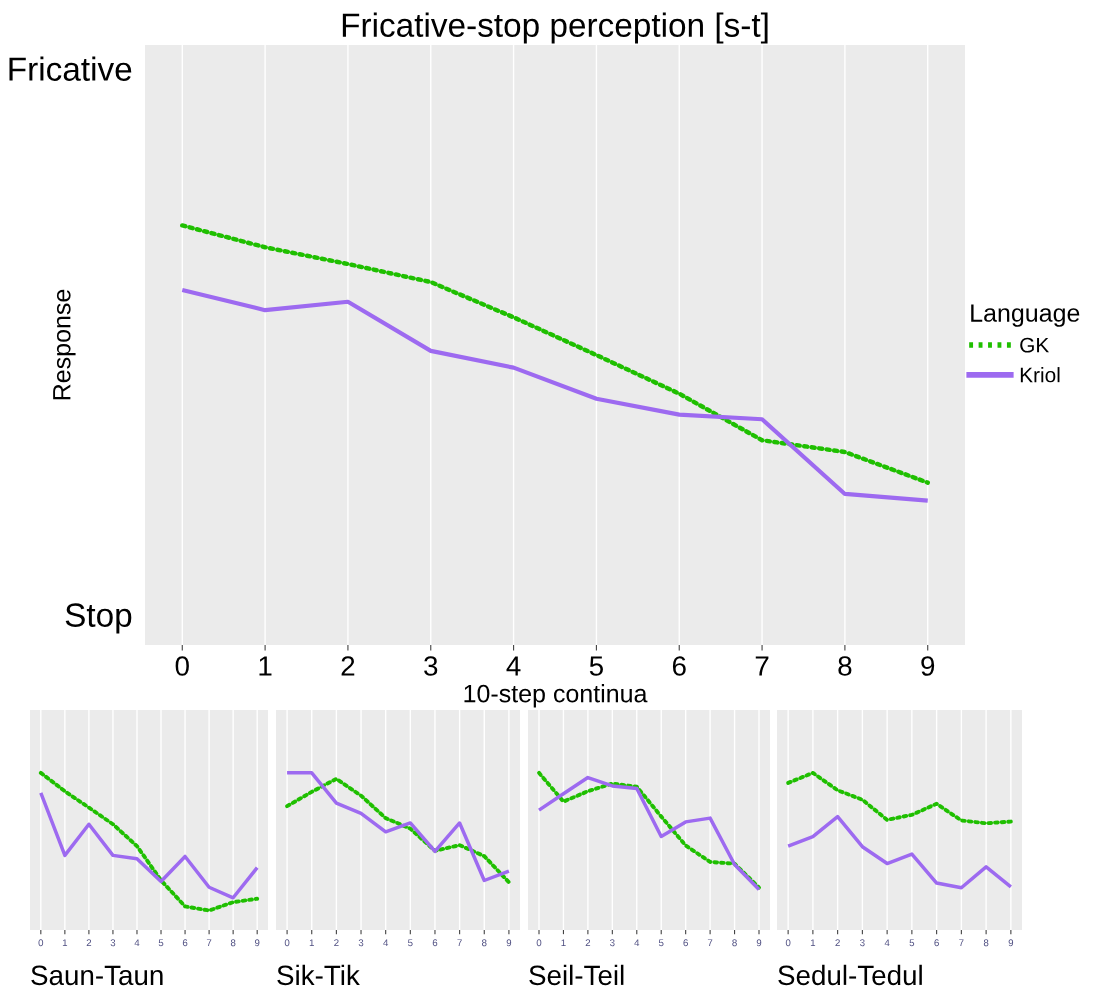 The width and height of the screenshot is (1103, 989). I want to click on legend-title: Language, so click(1025, 315).